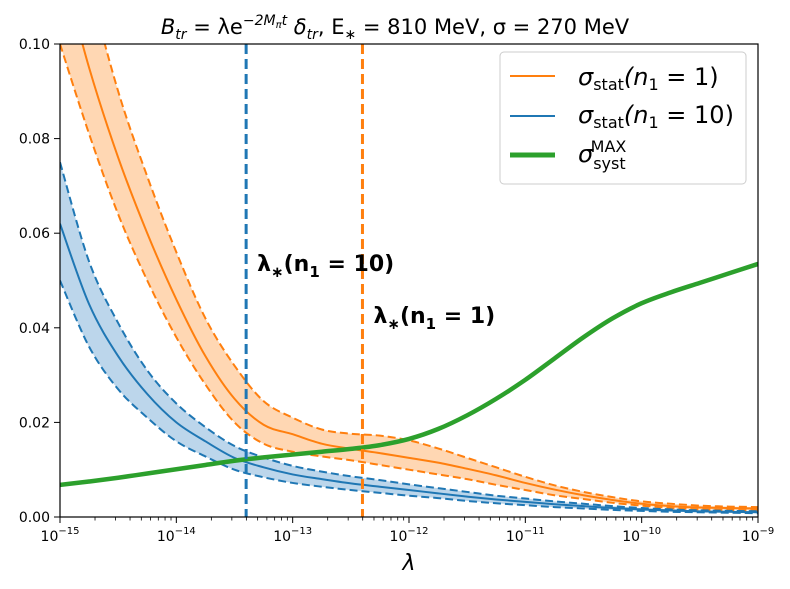 The width and height of the screenshot is (790, 589). Describe the element at coordinates (60, 535) in the screenshot. I see `x-tick-label: 10−15` at that location.